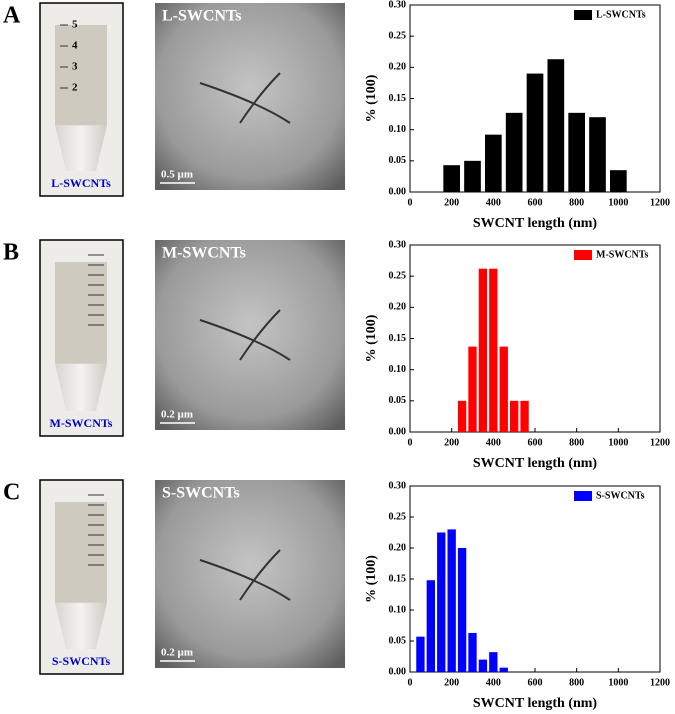  Describe the element at coordinates (204, 253) in the screenshot. I see `tem-label: M-SWCNTs` at that location.